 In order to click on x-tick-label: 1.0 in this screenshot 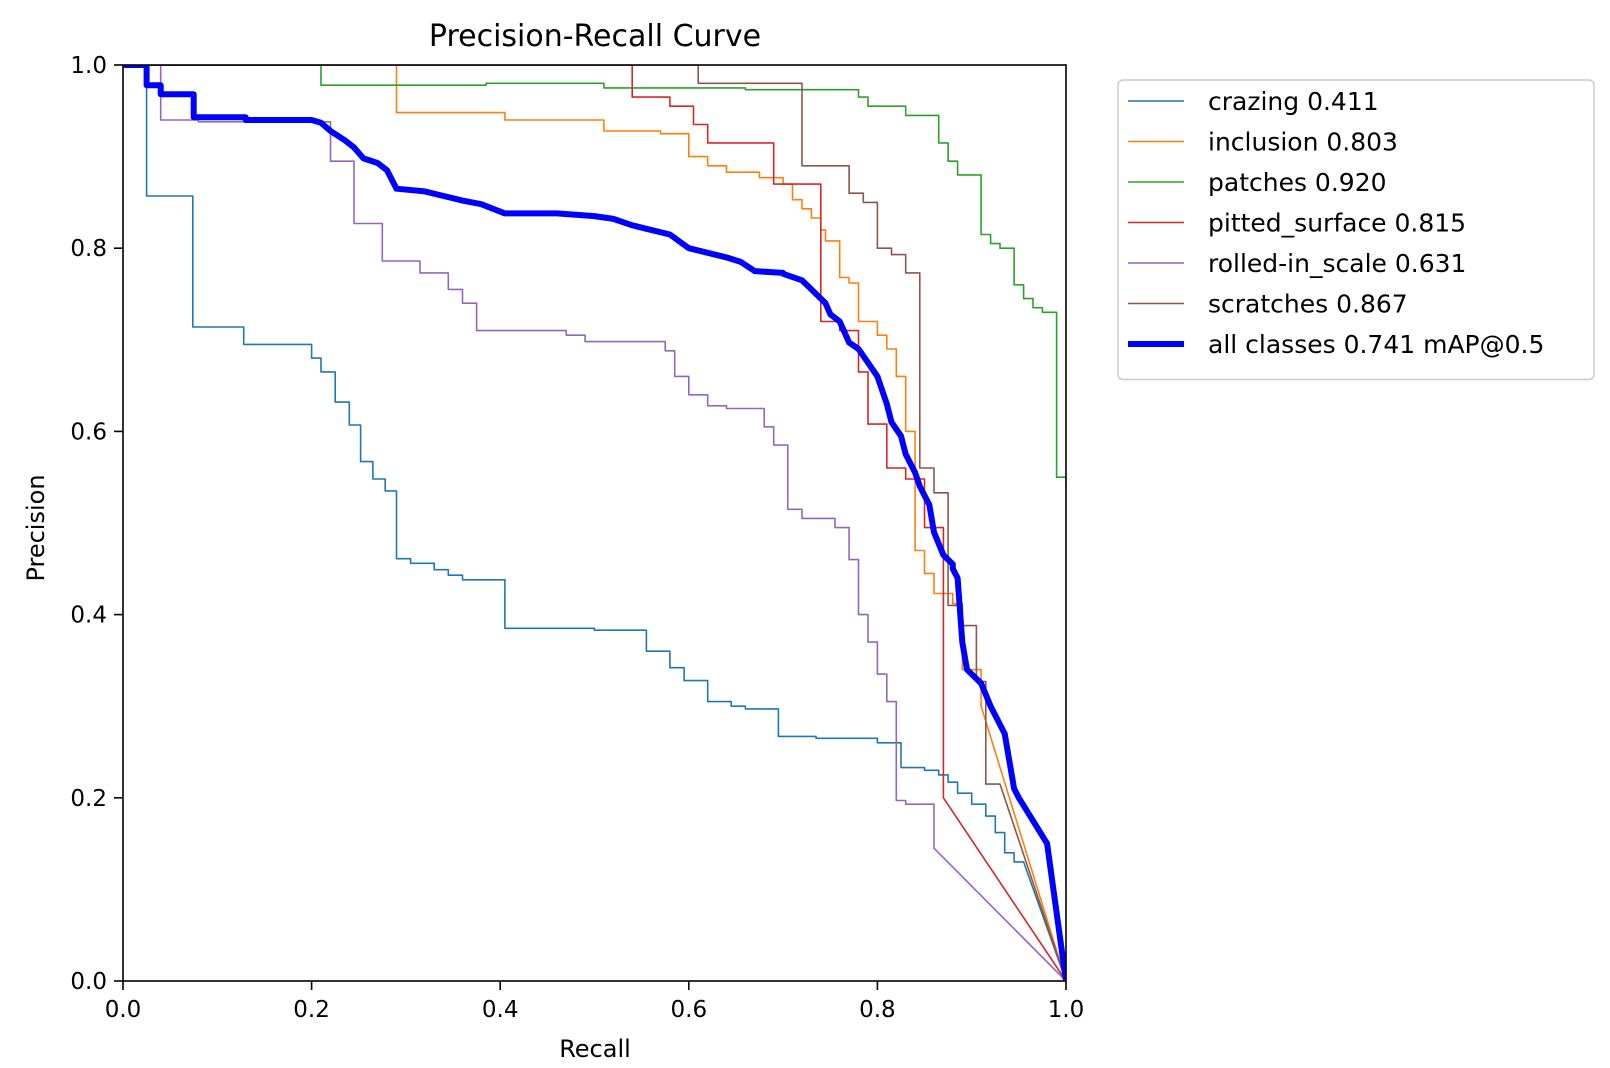, I will do `click(1066, 1010)`.